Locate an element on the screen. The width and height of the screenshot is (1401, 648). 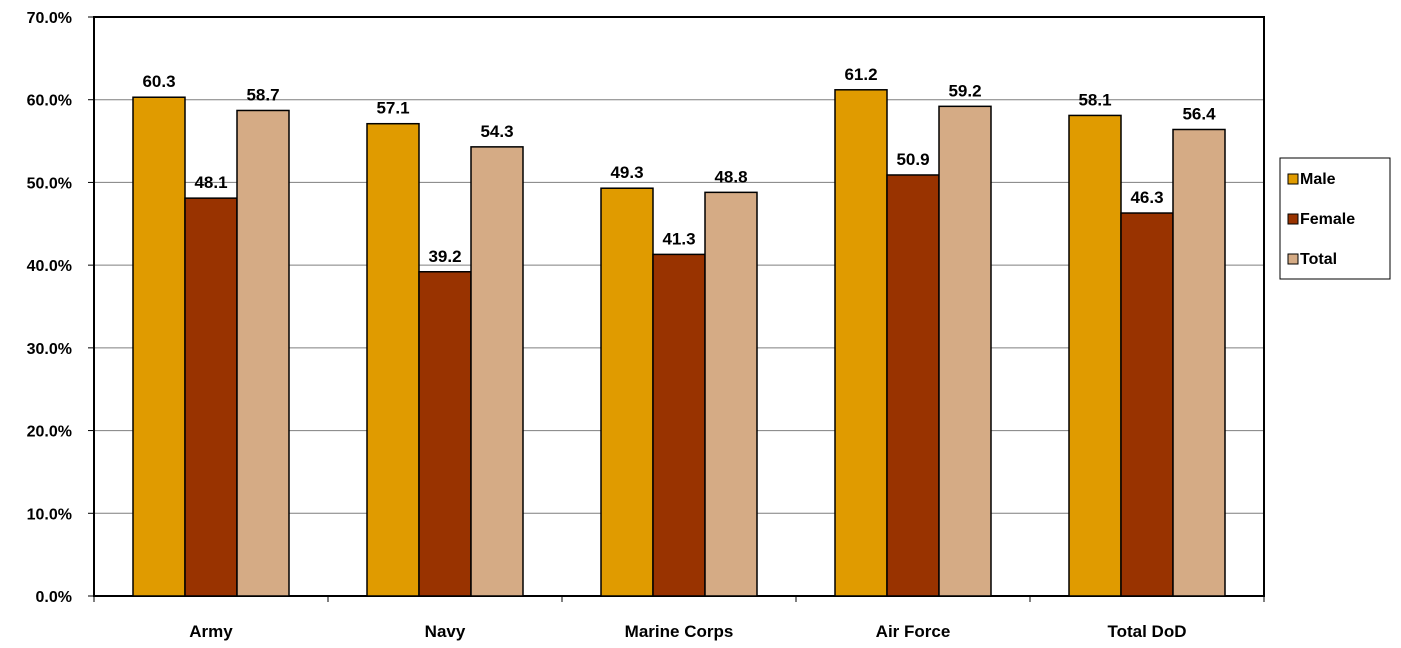
y-tick-label: 40.0% is located at coordinates (49, 266).